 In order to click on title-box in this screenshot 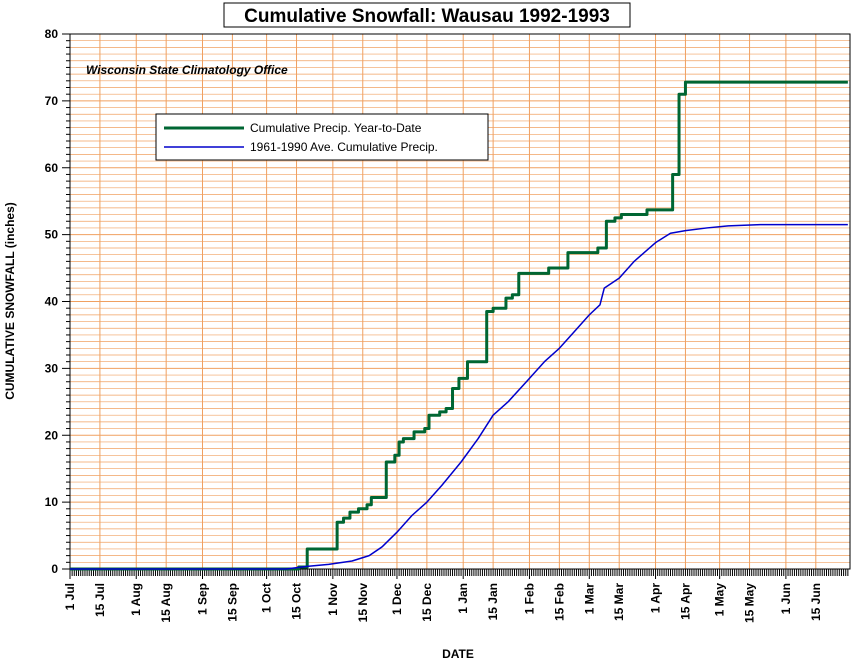, I will do `click(427, 15)`.